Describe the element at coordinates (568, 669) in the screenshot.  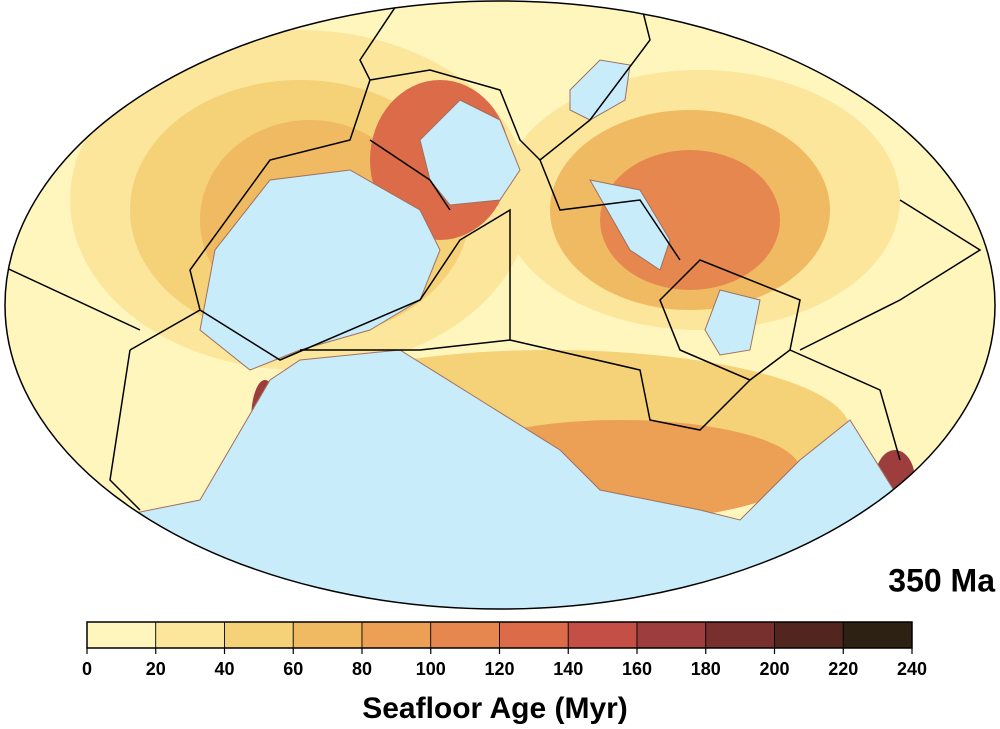
I see `tick-label: 140` at that location.